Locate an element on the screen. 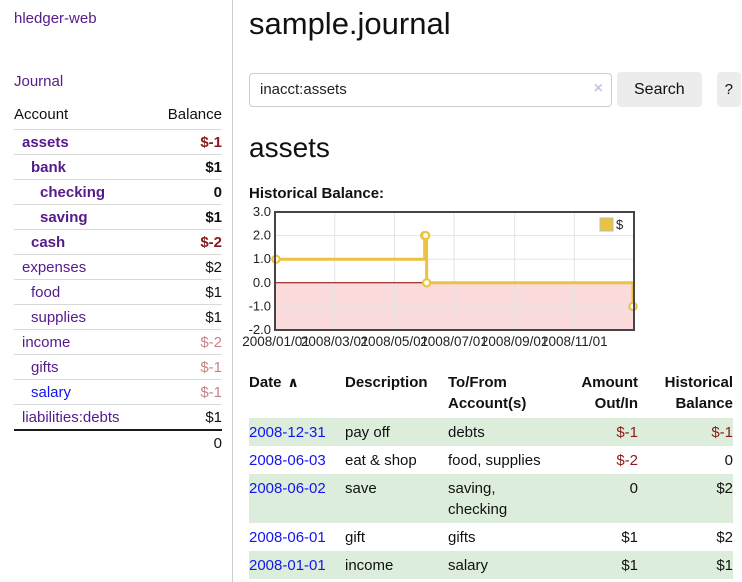 The width and height of the screenshot is (742, 582). svg-text: -2.0 is located at coordinates (260, 329).